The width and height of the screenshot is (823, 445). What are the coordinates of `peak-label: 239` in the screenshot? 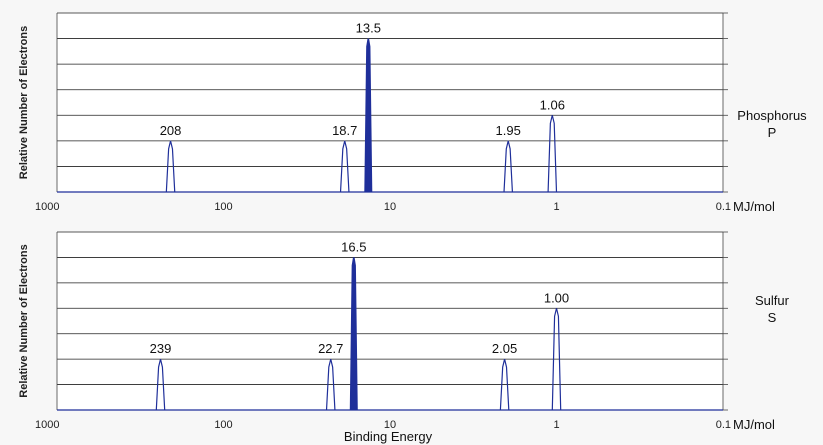 It's located at (161, 348).